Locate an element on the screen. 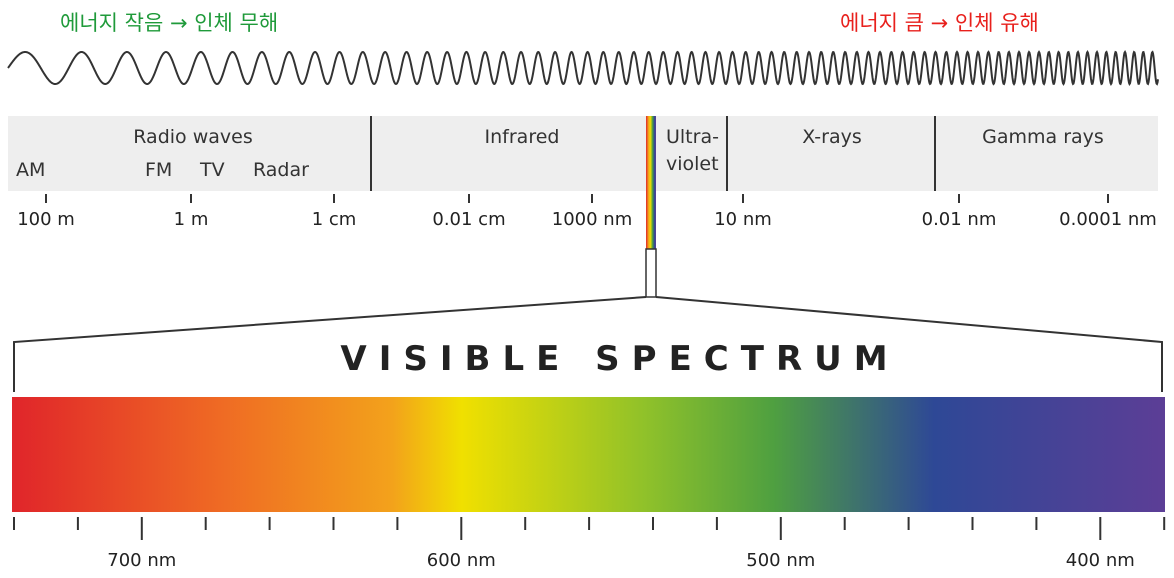 Image resolution: width=1174 pixels, height=578 pixels. wavelength-label: 1 cm is located at coordinates (334, 219).